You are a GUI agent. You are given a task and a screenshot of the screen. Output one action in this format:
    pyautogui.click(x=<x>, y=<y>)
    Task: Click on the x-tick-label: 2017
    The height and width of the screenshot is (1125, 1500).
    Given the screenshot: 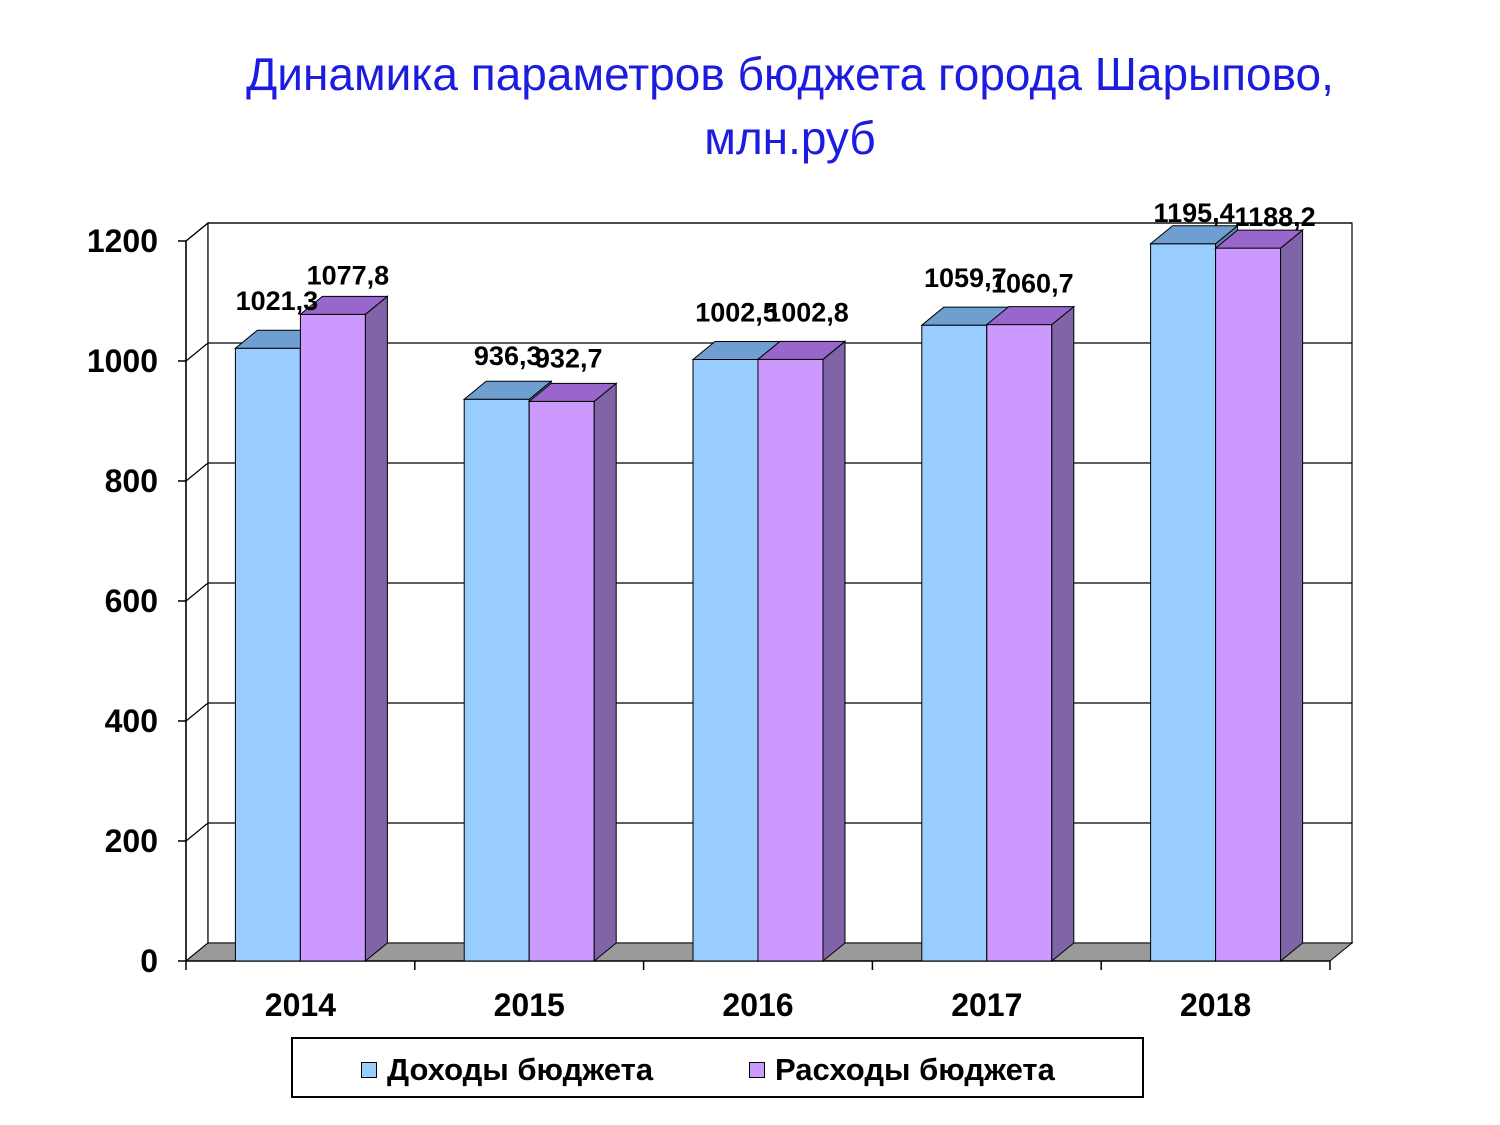 What is the action you would take?
    pyautogui.click(x=986, y=1005)
    